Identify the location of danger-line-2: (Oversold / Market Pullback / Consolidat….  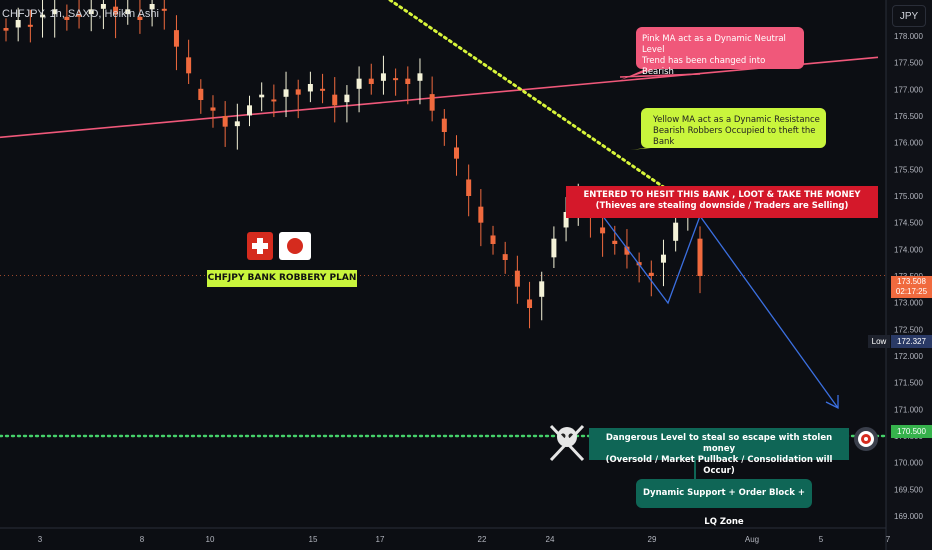
(719, 465).